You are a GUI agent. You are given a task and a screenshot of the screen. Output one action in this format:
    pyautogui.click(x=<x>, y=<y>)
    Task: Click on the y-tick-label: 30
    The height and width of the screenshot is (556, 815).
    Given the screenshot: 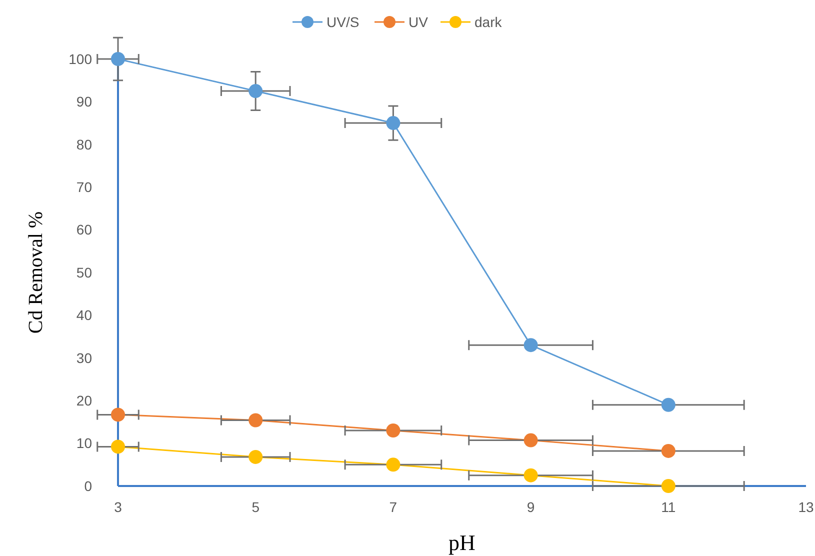 What is the action you would take?
    pyautogui.click(x=84, y=358)
    